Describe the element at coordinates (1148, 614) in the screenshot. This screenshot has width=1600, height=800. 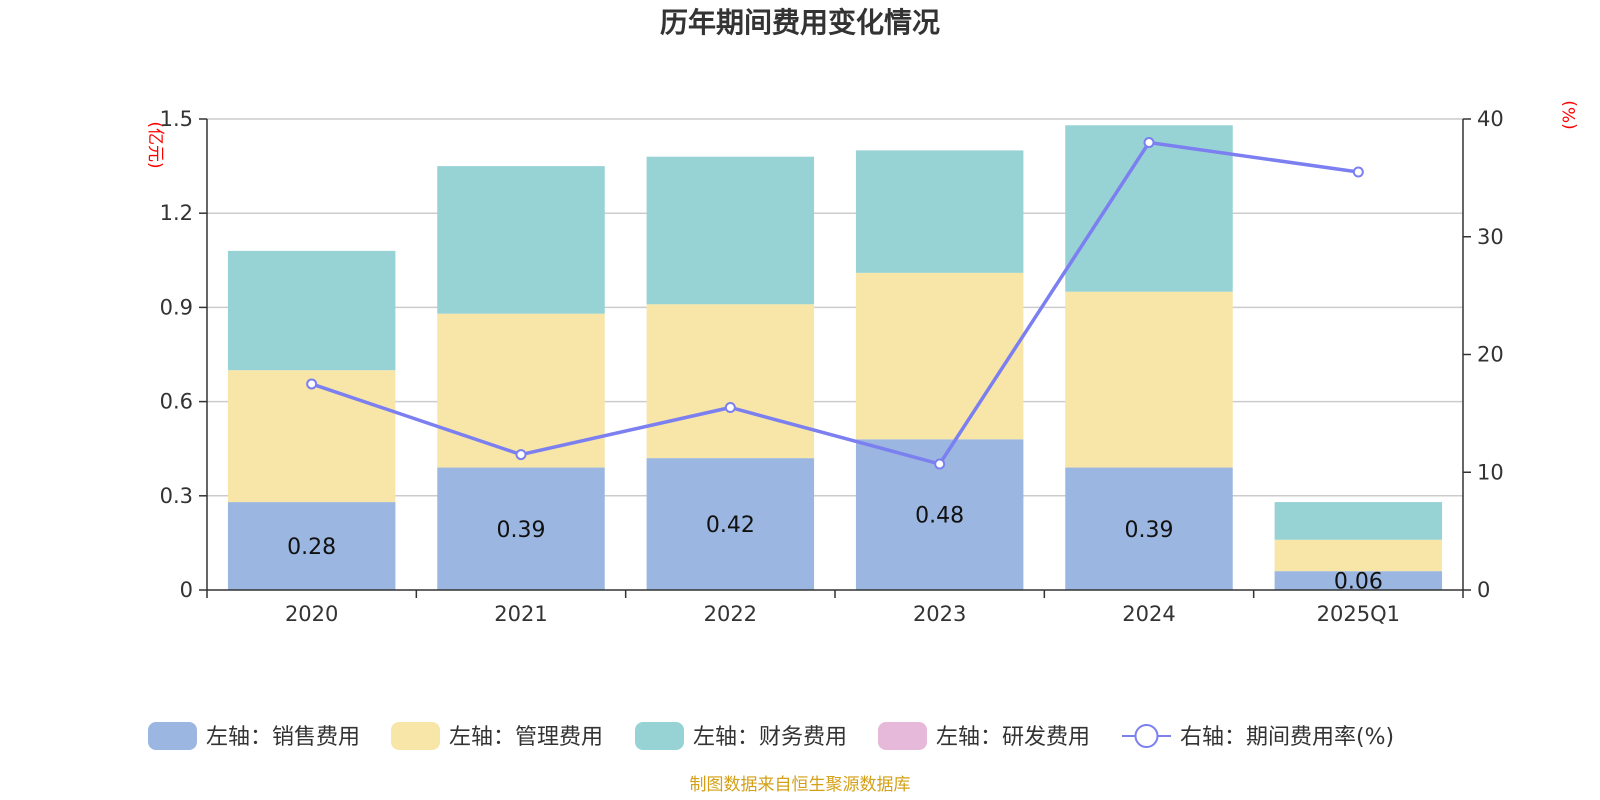
I see `x-tick-label: 2024` at that location.